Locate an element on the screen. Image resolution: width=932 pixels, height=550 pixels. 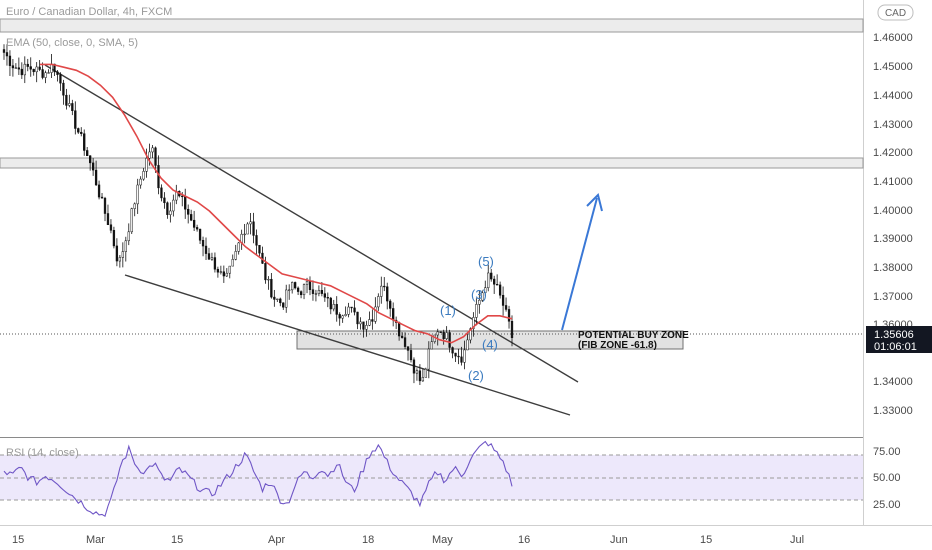
price-tick-label: 1.34000 is located at coordinates (893, 382).